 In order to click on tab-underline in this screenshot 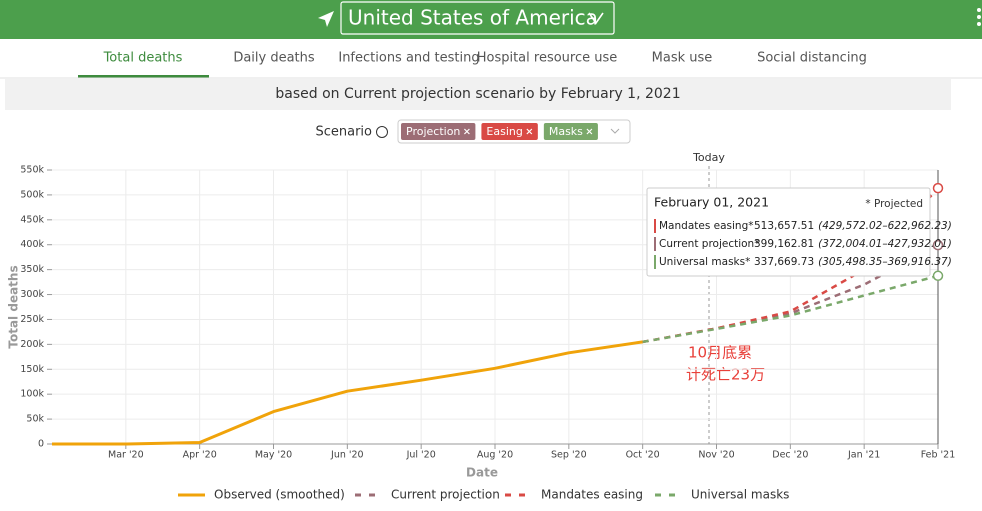, I will do `click(143, 76)`.